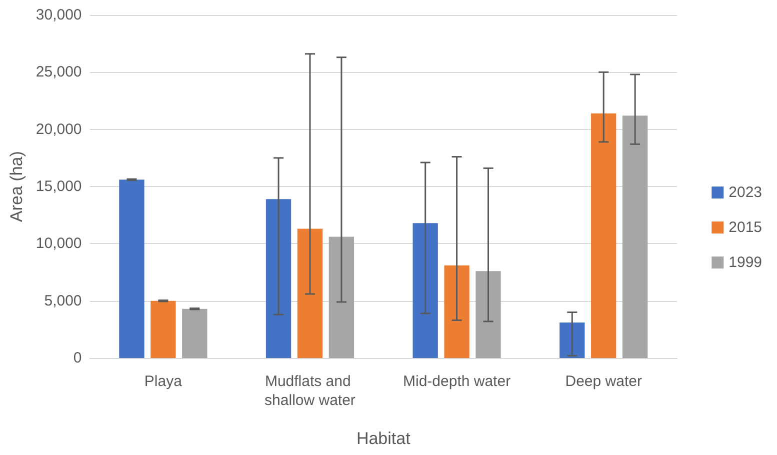  I want to click on y-tick-label: 20,000, so click(59, 129).